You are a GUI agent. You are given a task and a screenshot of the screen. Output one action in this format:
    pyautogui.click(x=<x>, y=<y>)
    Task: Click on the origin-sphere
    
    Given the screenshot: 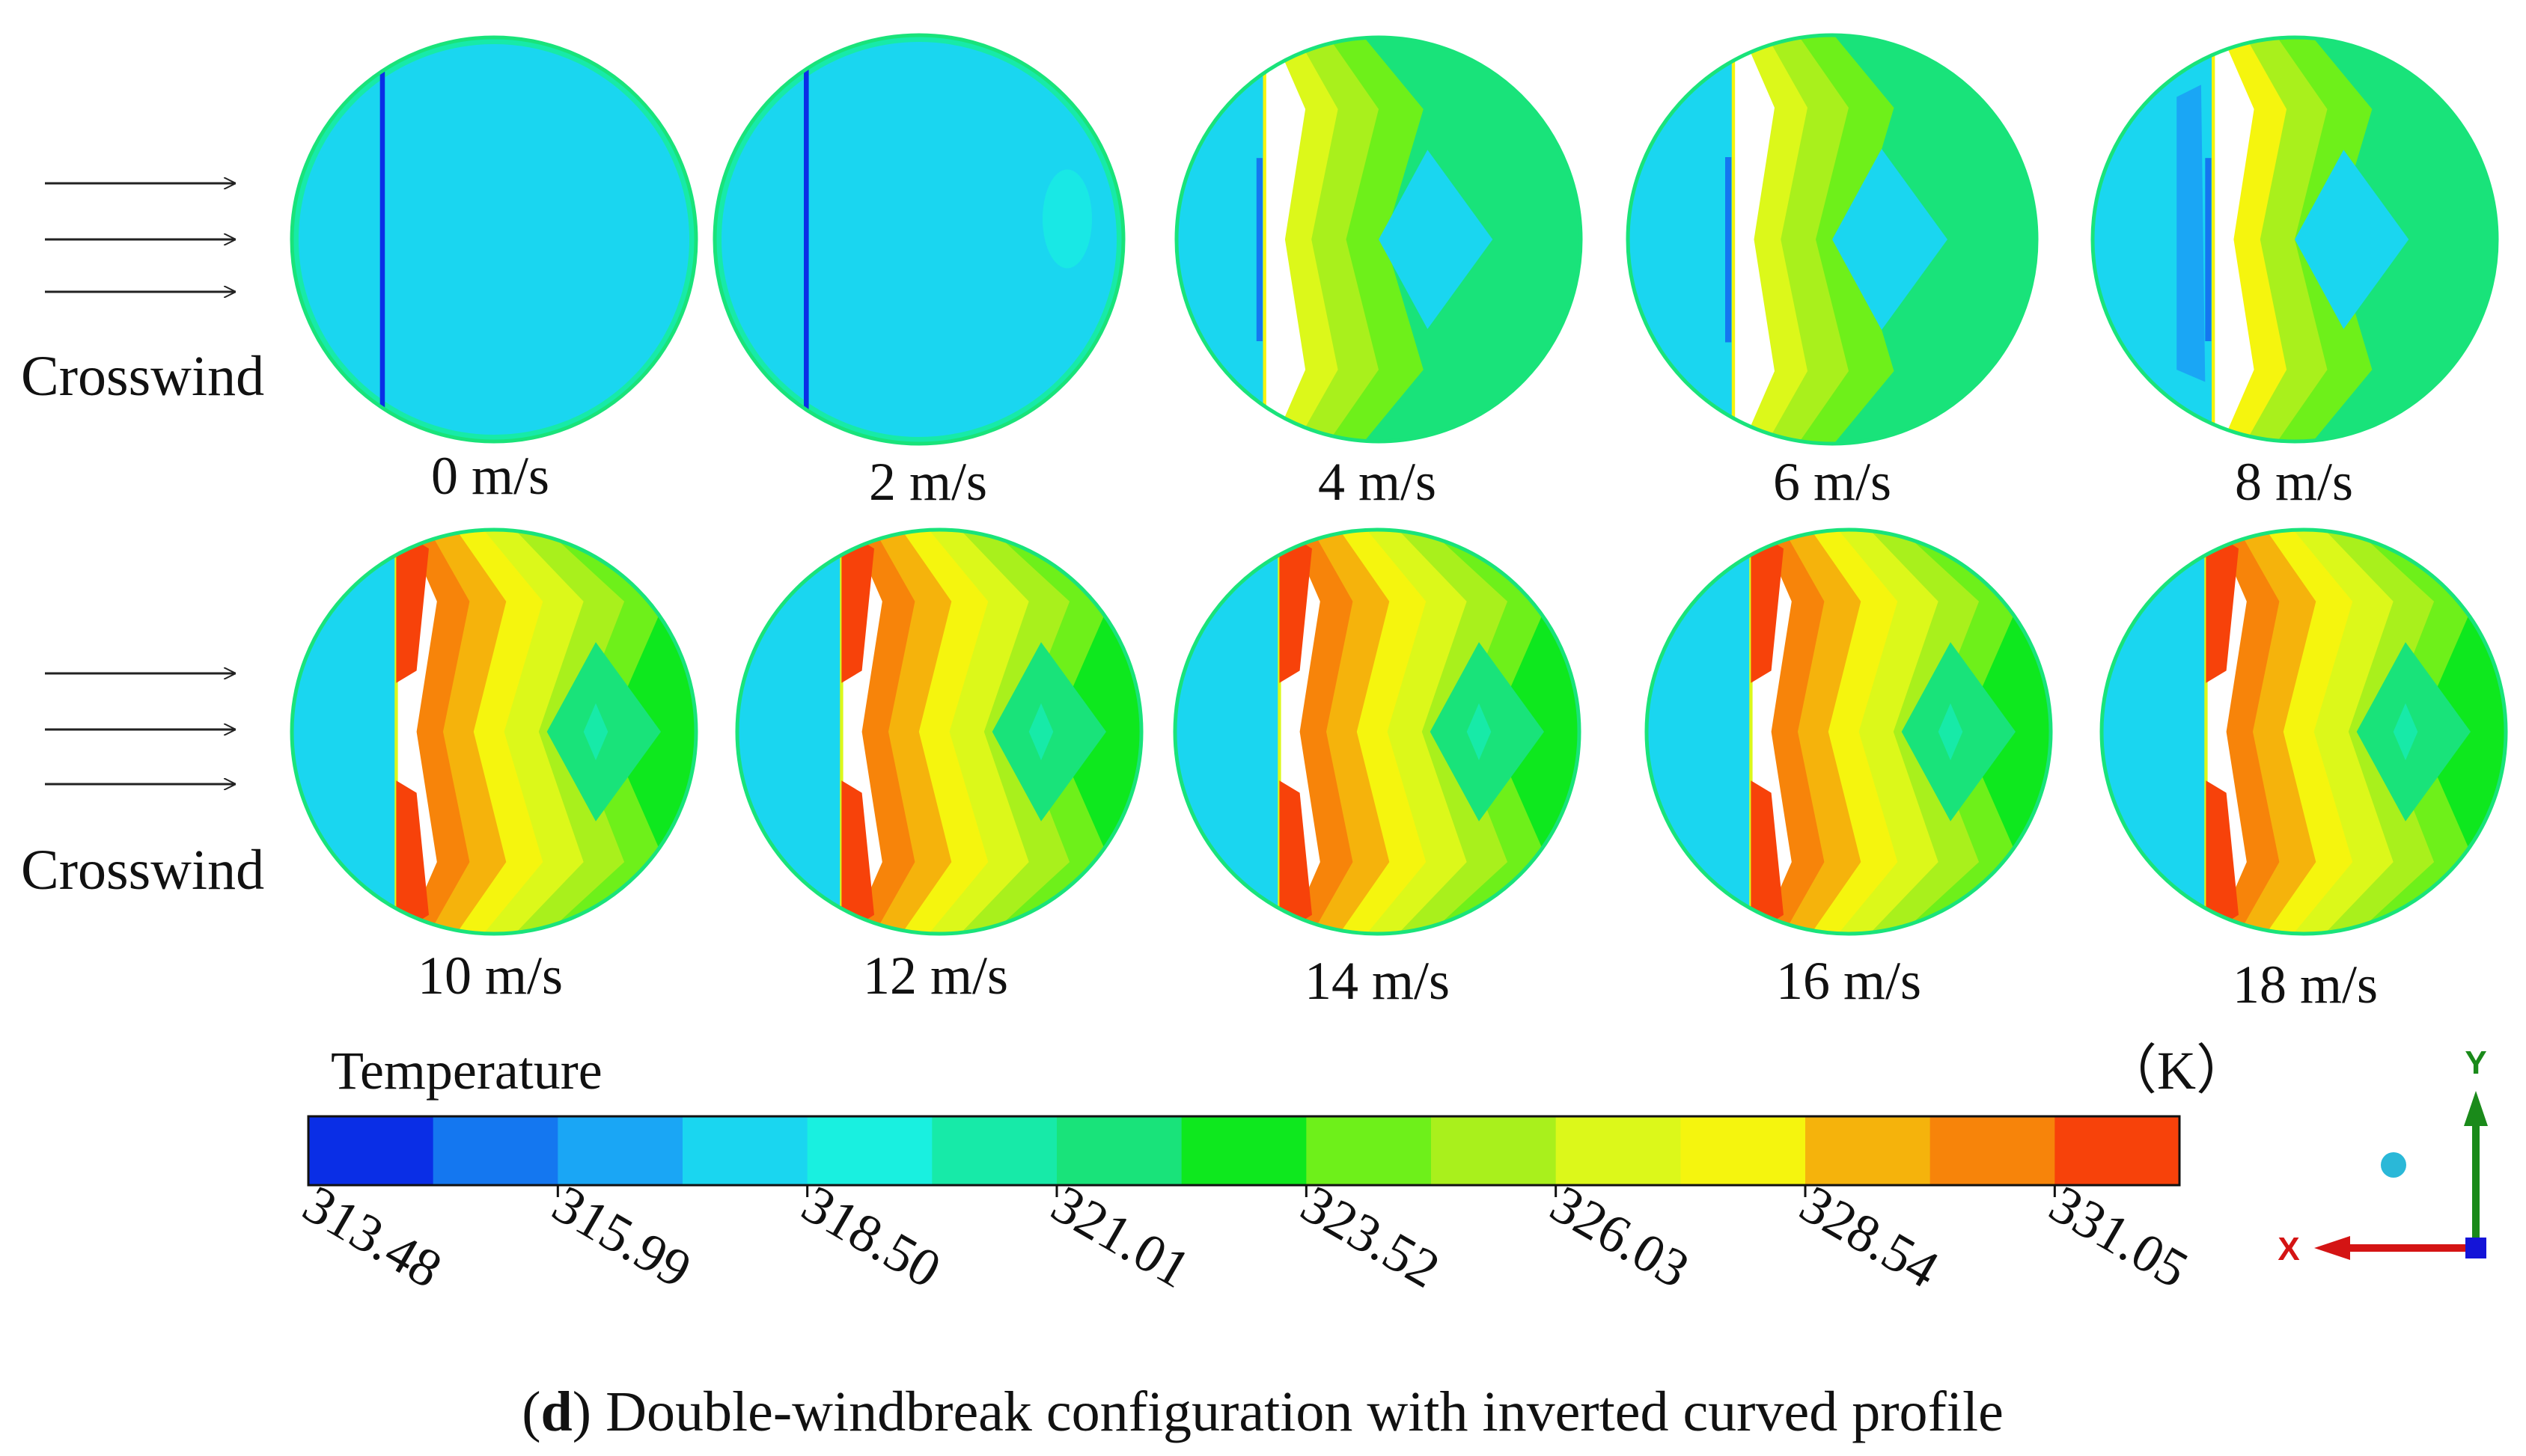 What is the action you would take?
    pyautogui.click(x=2393, y=1165)
    